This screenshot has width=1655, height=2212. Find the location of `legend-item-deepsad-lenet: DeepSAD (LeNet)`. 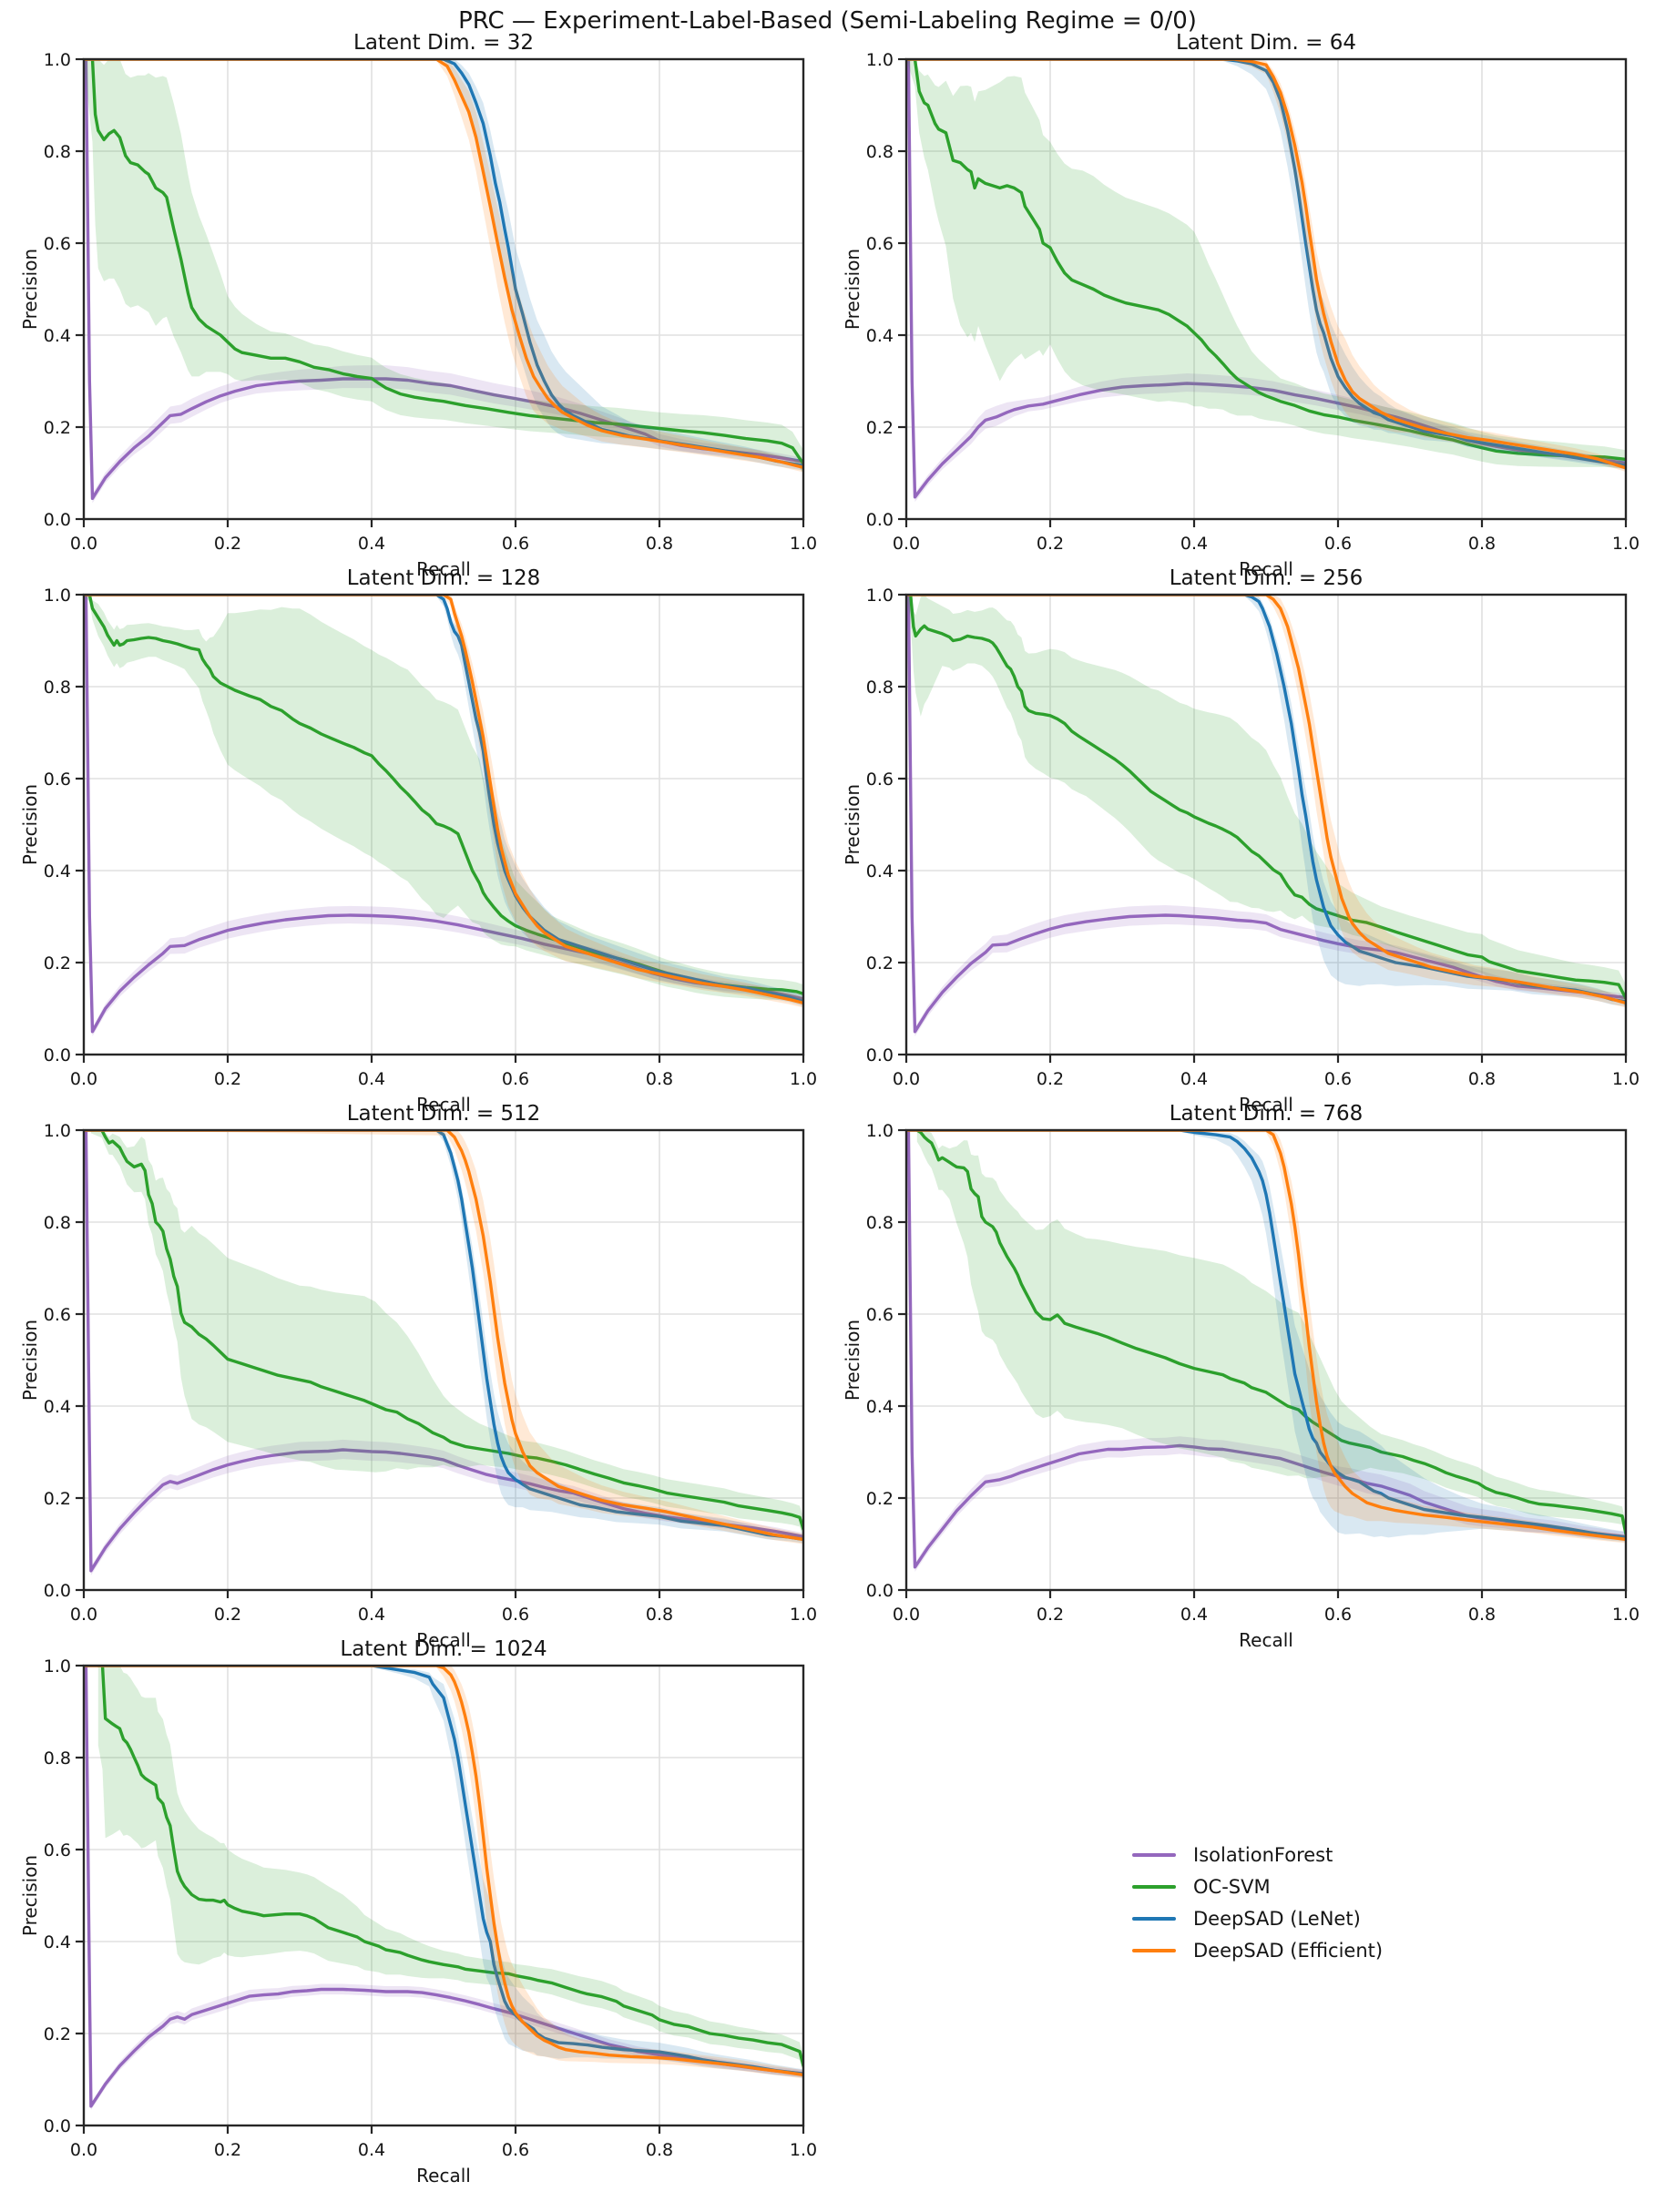

legend-item-deepsad-lenet: DeepSAD (LeNet) is located at coordinates (1257, 1919).